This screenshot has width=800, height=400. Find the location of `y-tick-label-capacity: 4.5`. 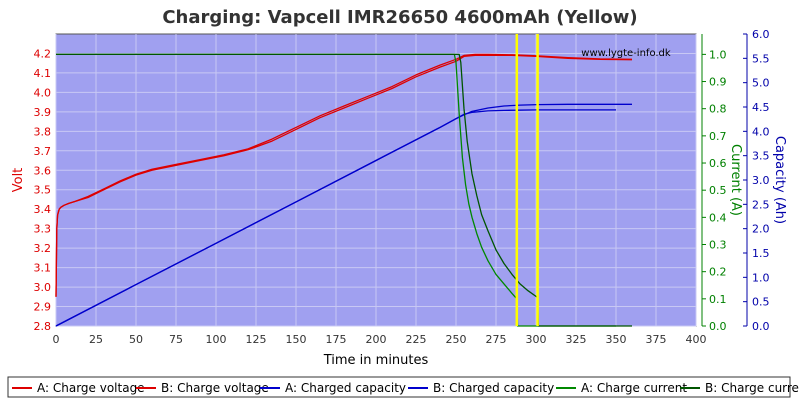

y-tick-label-capacity: 4.5 is located at coordinates (761, 107).